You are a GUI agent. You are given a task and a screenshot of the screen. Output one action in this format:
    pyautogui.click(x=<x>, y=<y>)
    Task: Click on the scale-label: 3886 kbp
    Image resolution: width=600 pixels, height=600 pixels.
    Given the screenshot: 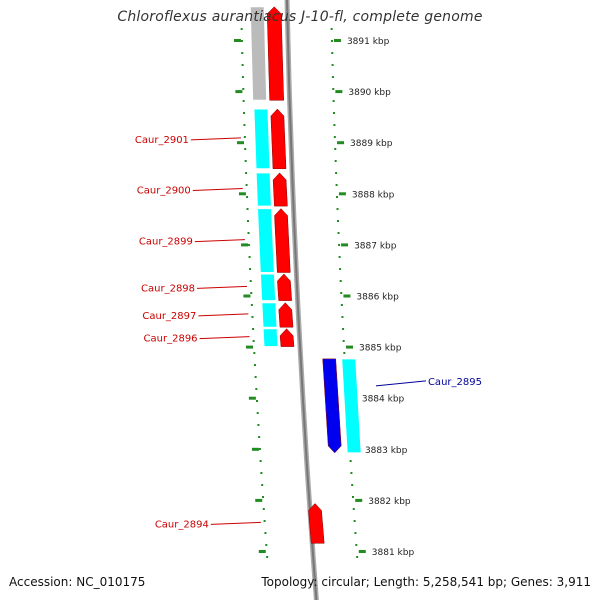 What is the action you would take?
    pyautogui.click(x=377, y=298)
    